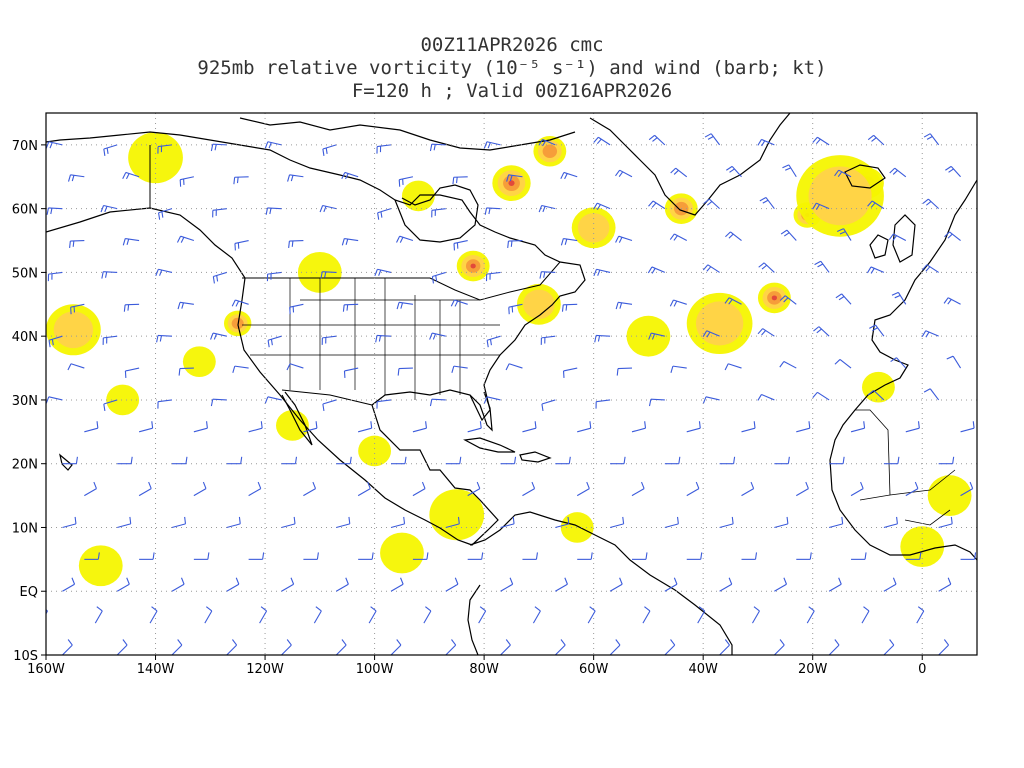  Describe the element at coordinates (25, 273) in the screenshot. I see `latitude-tick-label: 50N` at that location.